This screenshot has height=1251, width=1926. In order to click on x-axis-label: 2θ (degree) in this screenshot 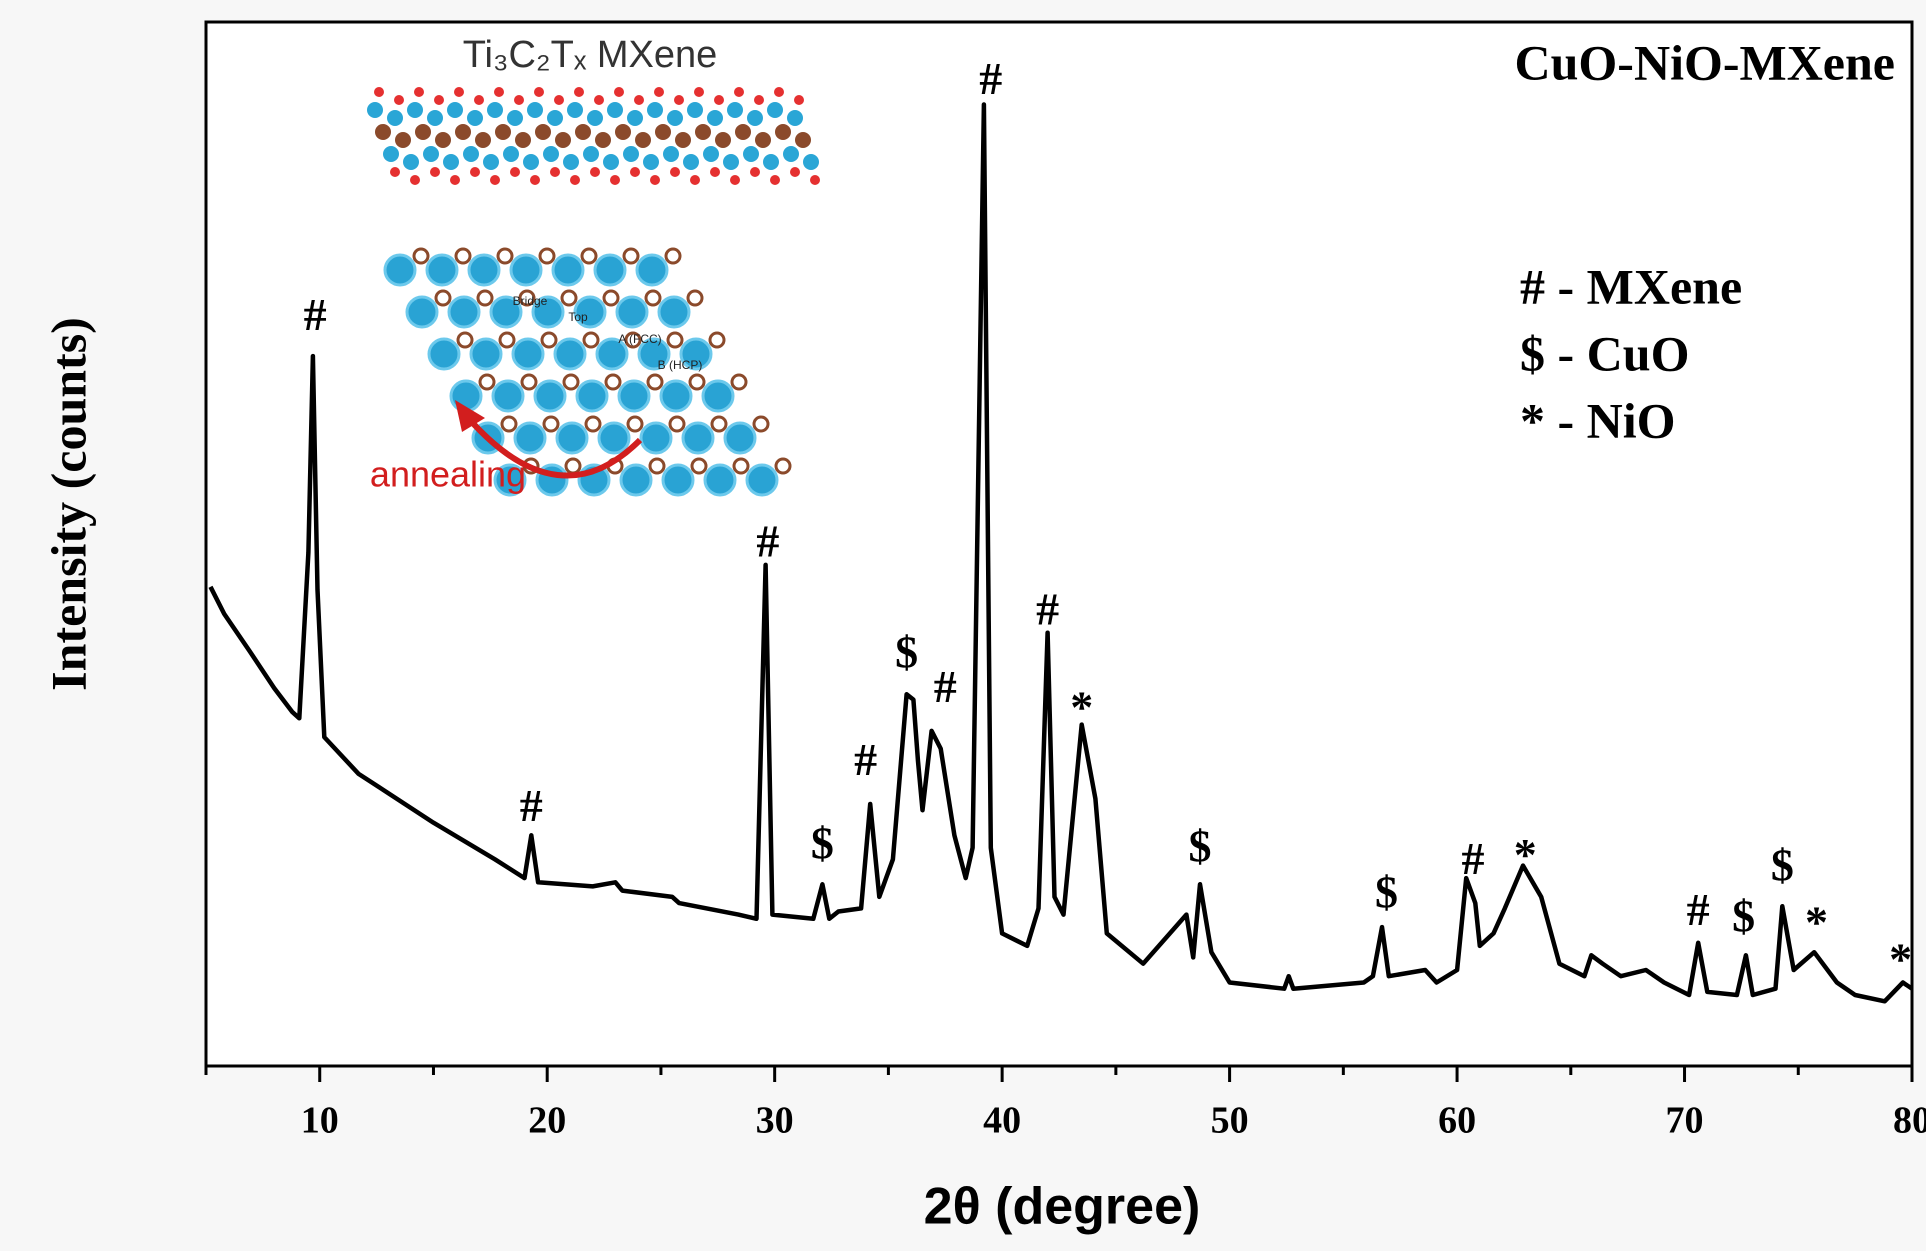, I will do `click(1062, 1207)`.